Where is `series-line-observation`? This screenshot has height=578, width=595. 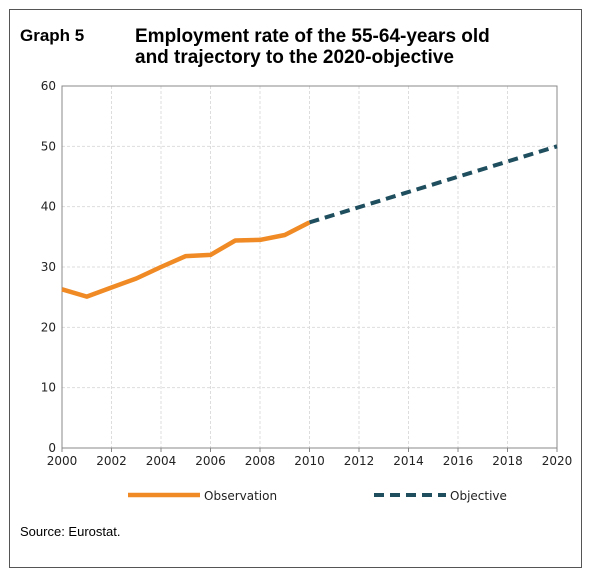 series-line-observation is located at coordinates (186, 259).